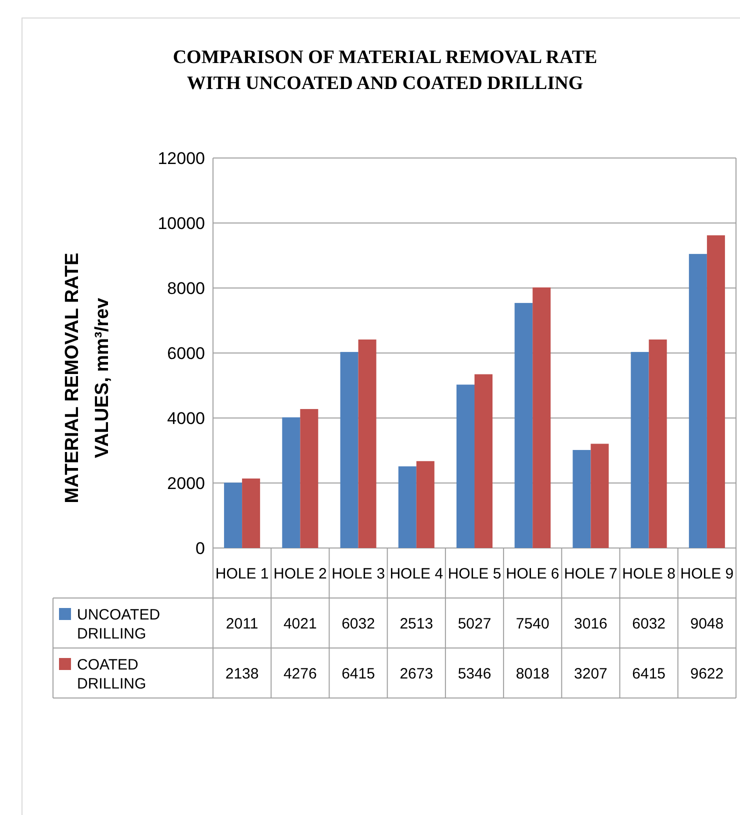 This screenshot has height=815, width=740. What do you see at coordinates (186, 483) in the screenshot?
I see `y-tick-label: 2000` at bounding box center [186, 483].